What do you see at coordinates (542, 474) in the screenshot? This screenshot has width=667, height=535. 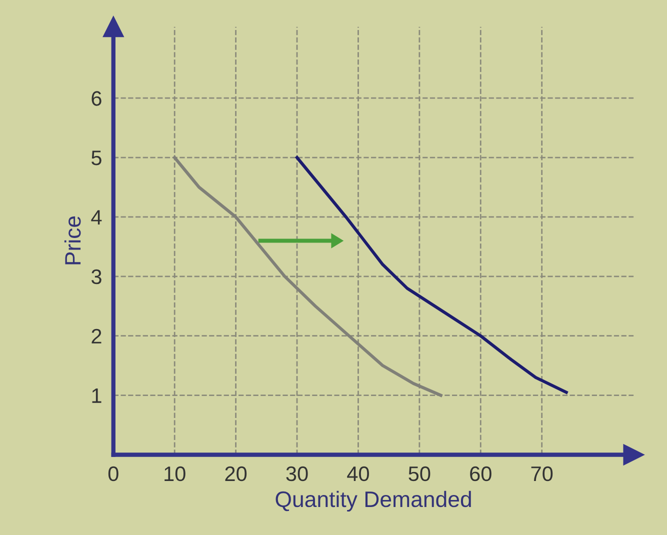 I see `x-tick-label: 70` at bounding box center [542, 474].